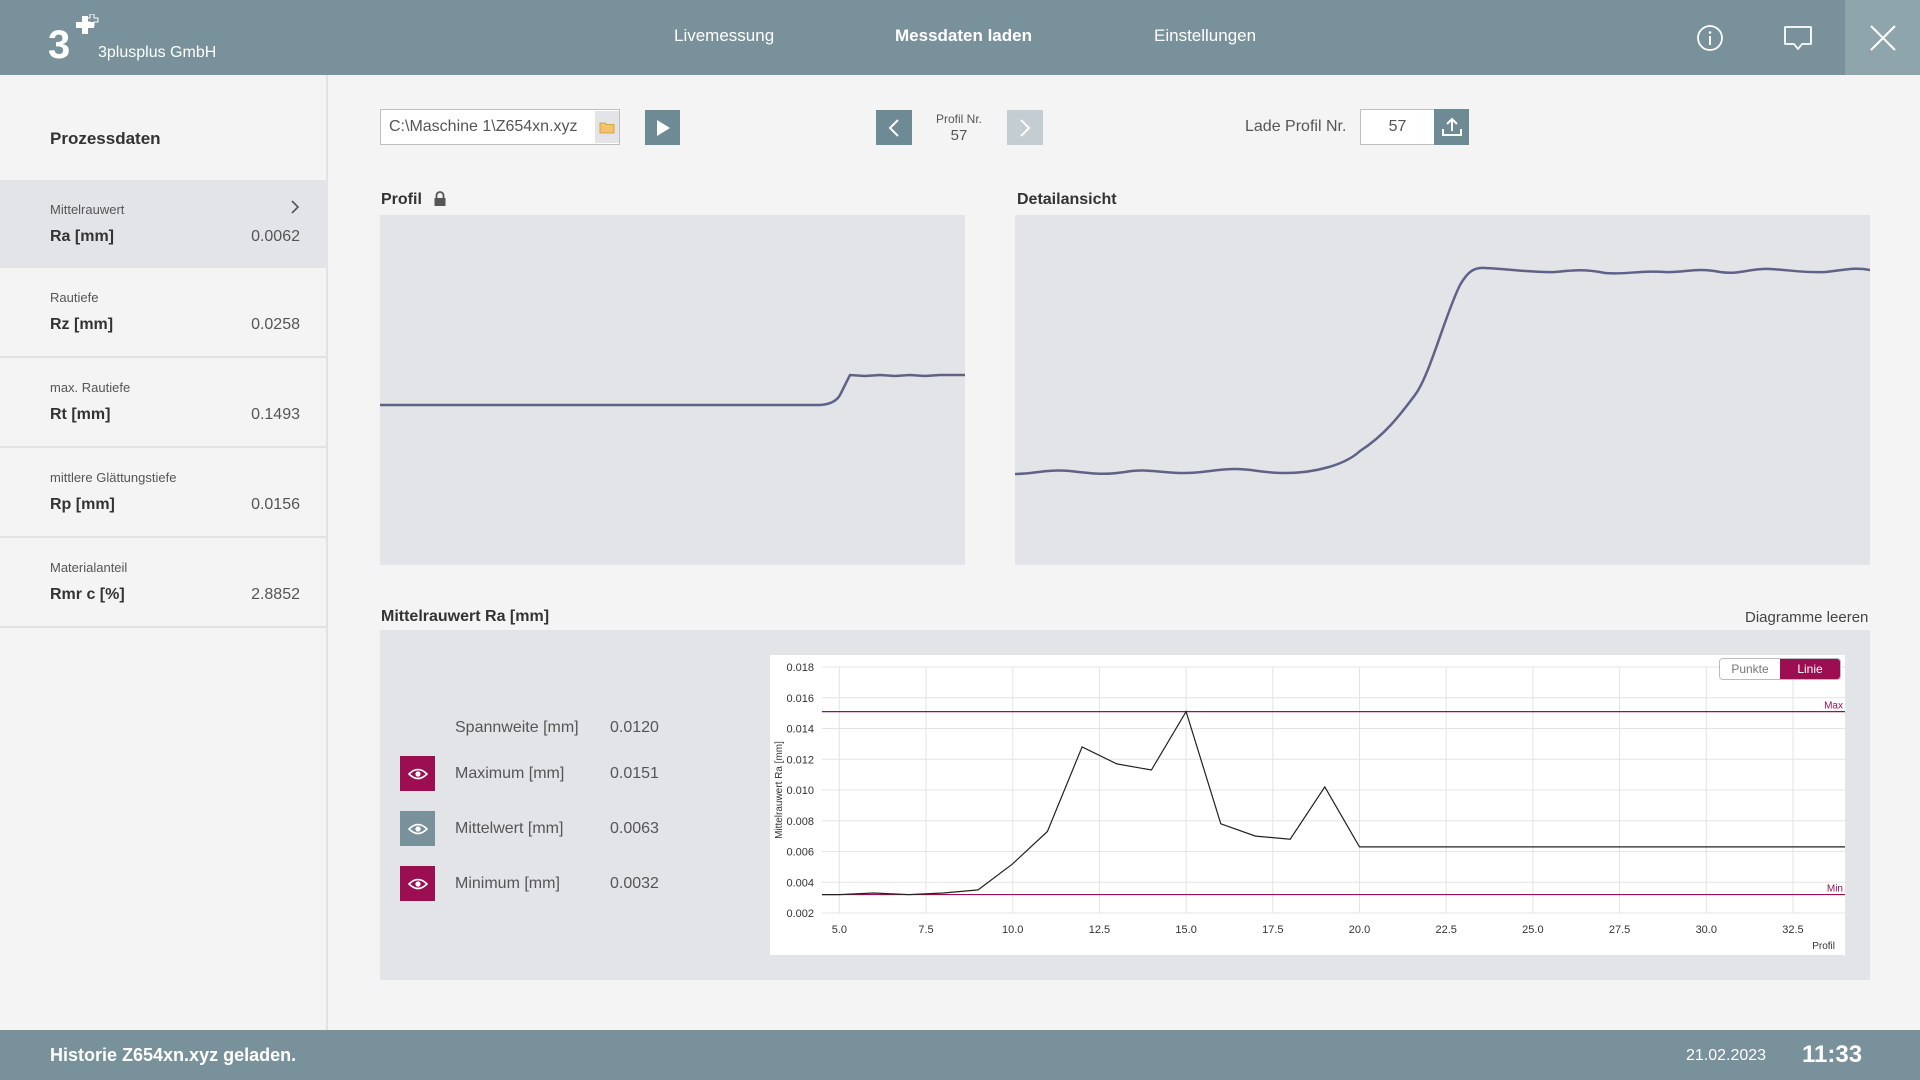 This screenshot has height=1080, width=1920. I want to click on lade-profil-input: 57, so click(1397, 127).